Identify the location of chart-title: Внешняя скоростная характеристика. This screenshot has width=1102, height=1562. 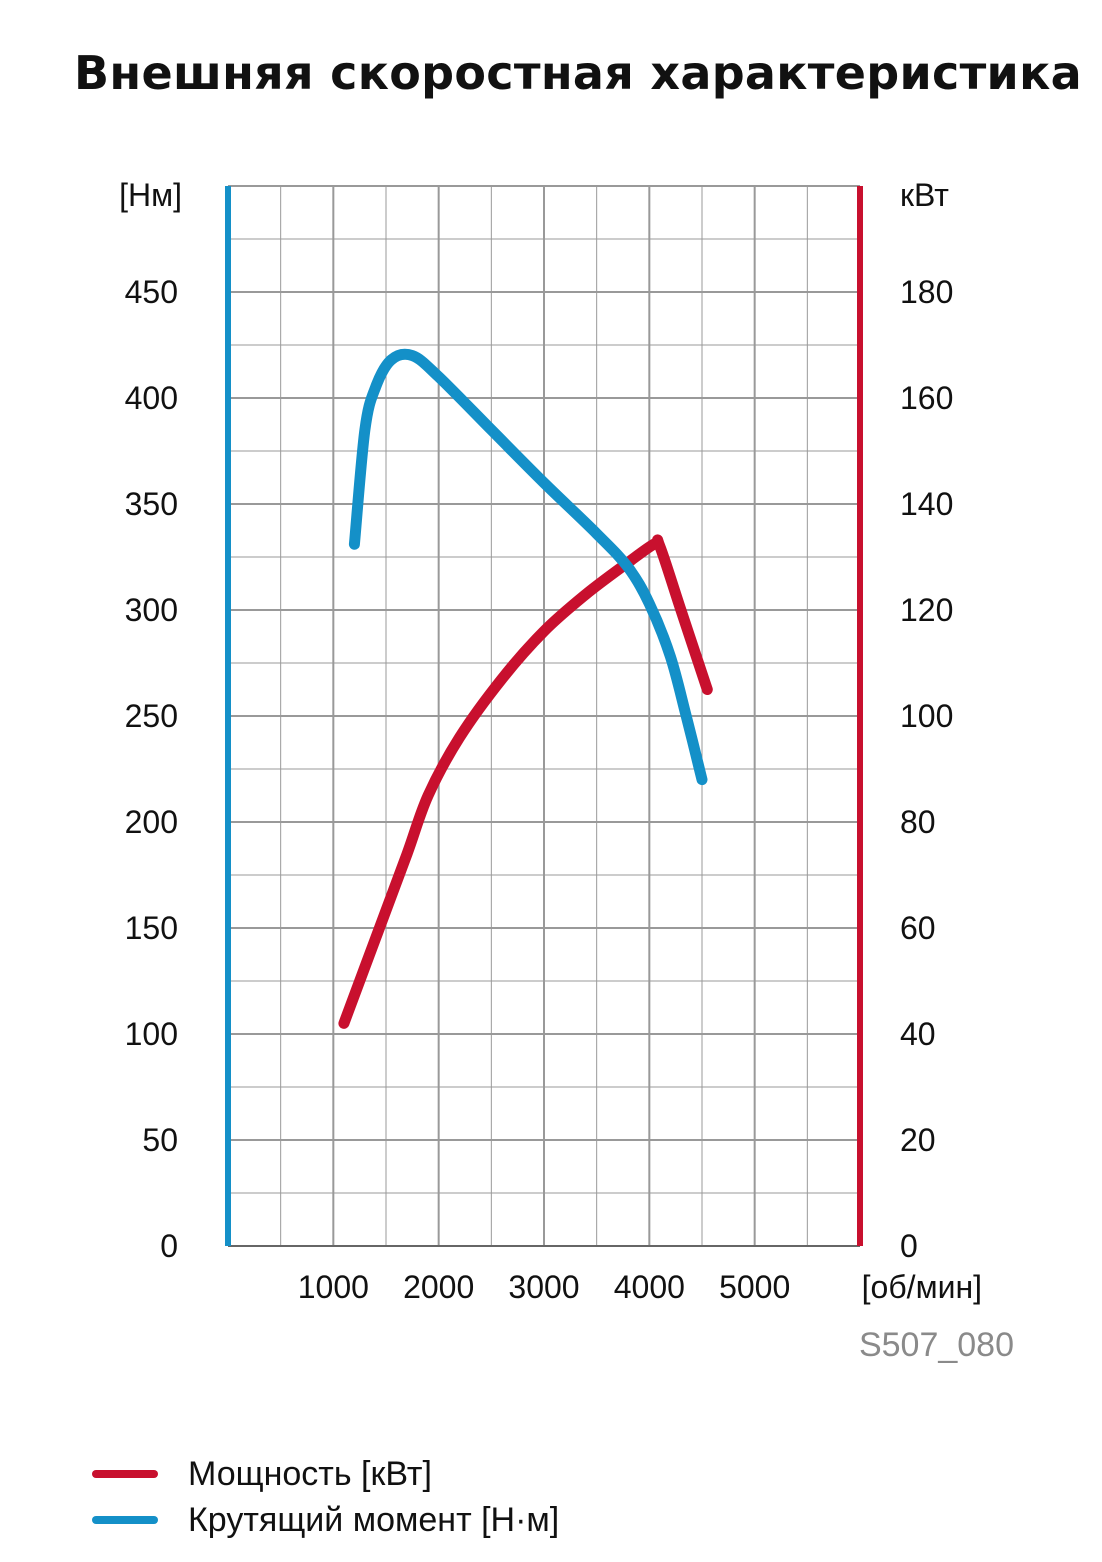
(578, 73).